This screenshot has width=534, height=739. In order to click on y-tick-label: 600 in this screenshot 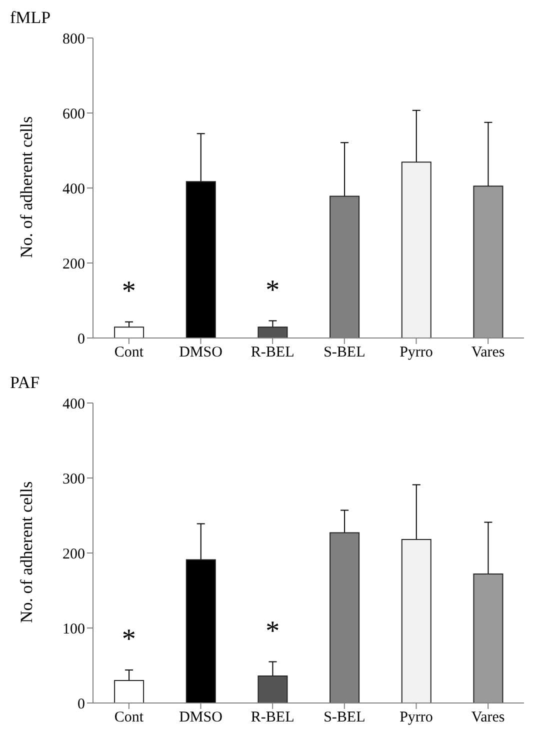, I will do `click(73, 114)`.